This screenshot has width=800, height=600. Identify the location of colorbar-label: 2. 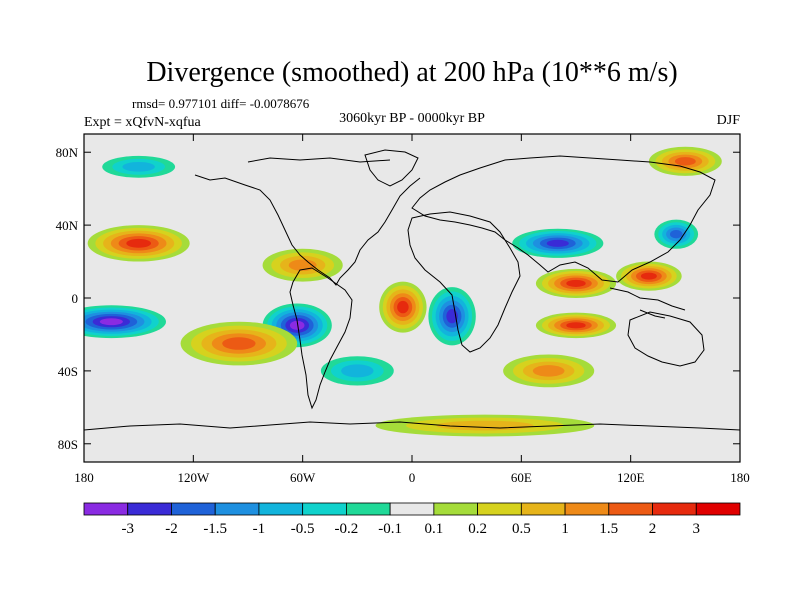
(653, 529).